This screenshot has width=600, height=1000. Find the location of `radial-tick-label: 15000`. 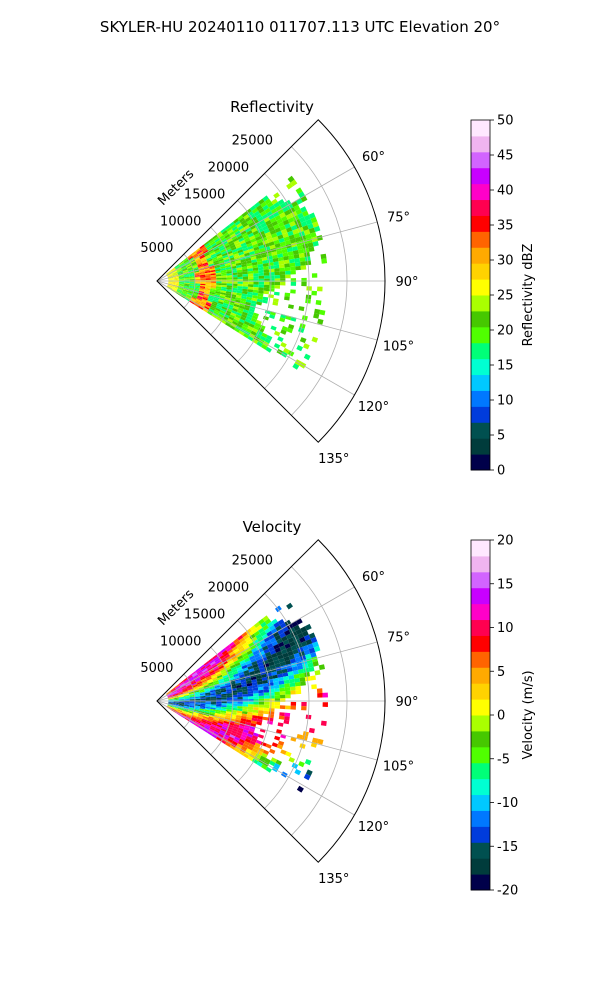

radial-tick-label: 15000 is located at coordinates (204, 194).